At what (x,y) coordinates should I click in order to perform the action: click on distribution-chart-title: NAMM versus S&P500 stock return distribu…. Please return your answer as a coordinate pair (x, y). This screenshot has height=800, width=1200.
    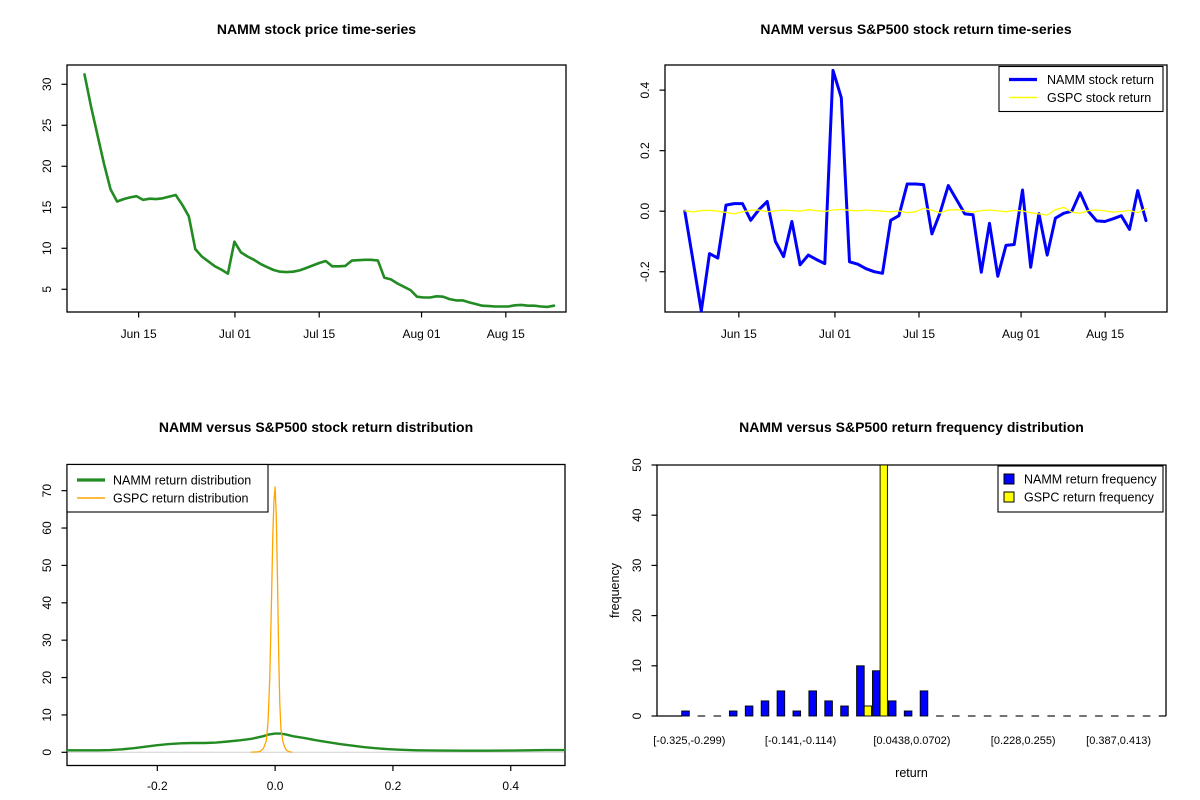
    Looking at the image, I should click on (316, 427).